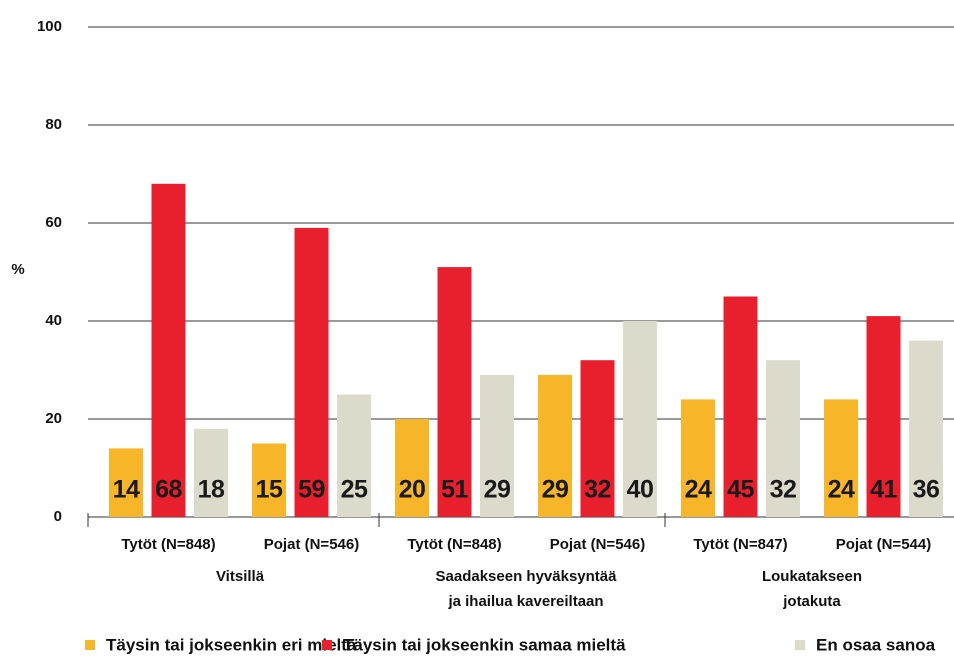  What do you see at coordinates (812, 576) in the screenshot?
I see `group-label: Loukatakseen` at bounding box center [812, 576].